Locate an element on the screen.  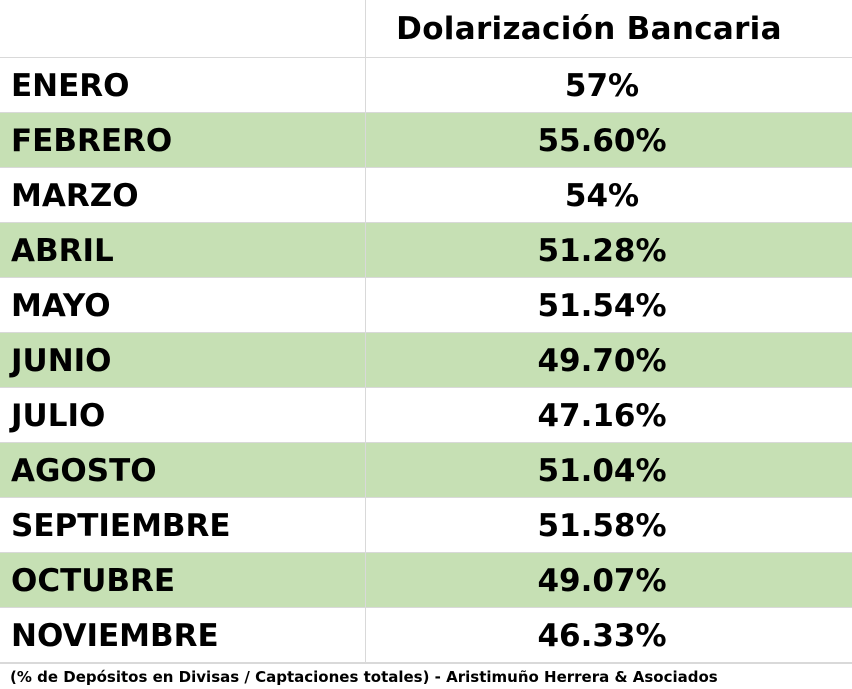
month-label: JULIO is located at coordinates (183, 415).